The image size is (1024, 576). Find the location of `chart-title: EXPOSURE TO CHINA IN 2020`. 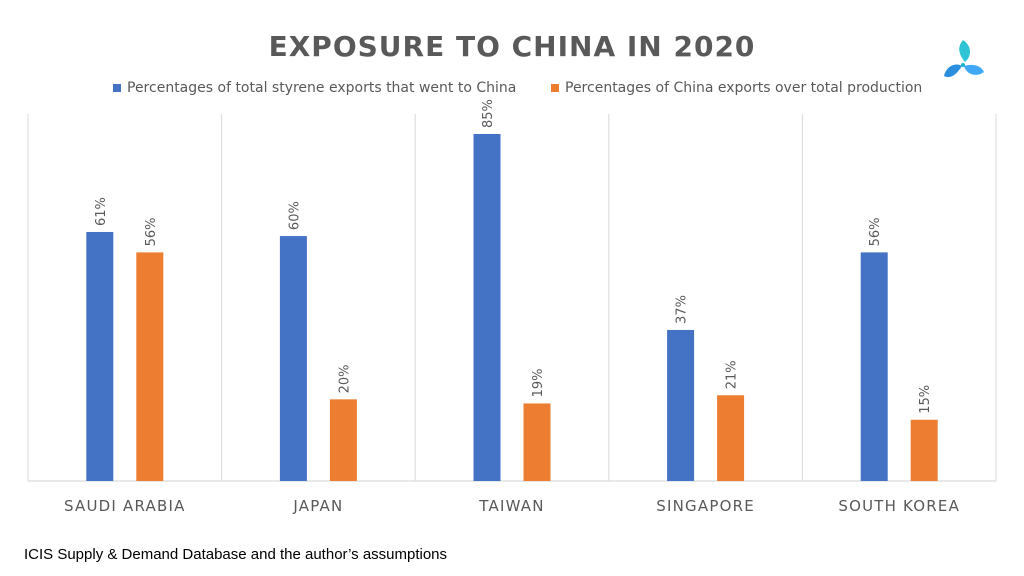

chart-title: EXPOSURE TO CHINA IN 2020 is located at coordinates (512, 46).